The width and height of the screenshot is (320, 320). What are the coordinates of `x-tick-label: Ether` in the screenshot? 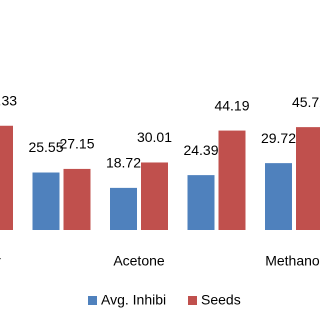 It's located at (0, 261).